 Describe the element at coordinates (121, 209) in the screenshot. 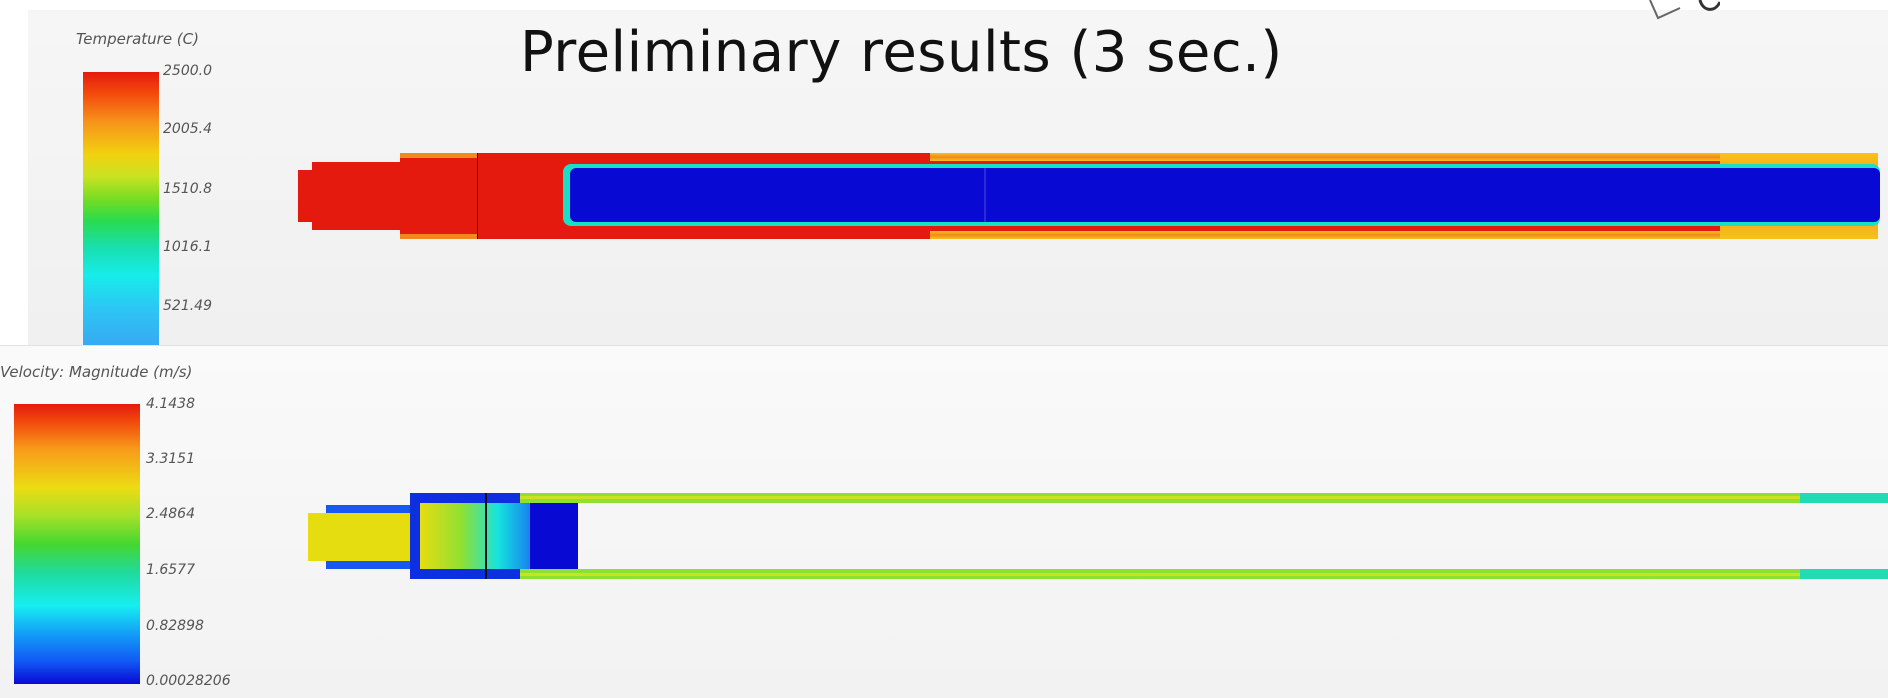

I see `temperature-colorbar` at that location.